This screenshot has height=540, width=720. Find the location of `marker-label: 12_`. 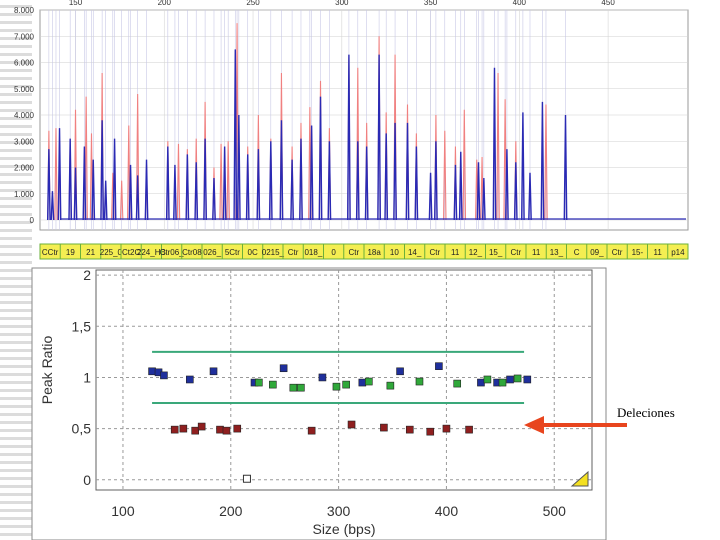

marker-label: 12_ is located at coordinates (476, 252).